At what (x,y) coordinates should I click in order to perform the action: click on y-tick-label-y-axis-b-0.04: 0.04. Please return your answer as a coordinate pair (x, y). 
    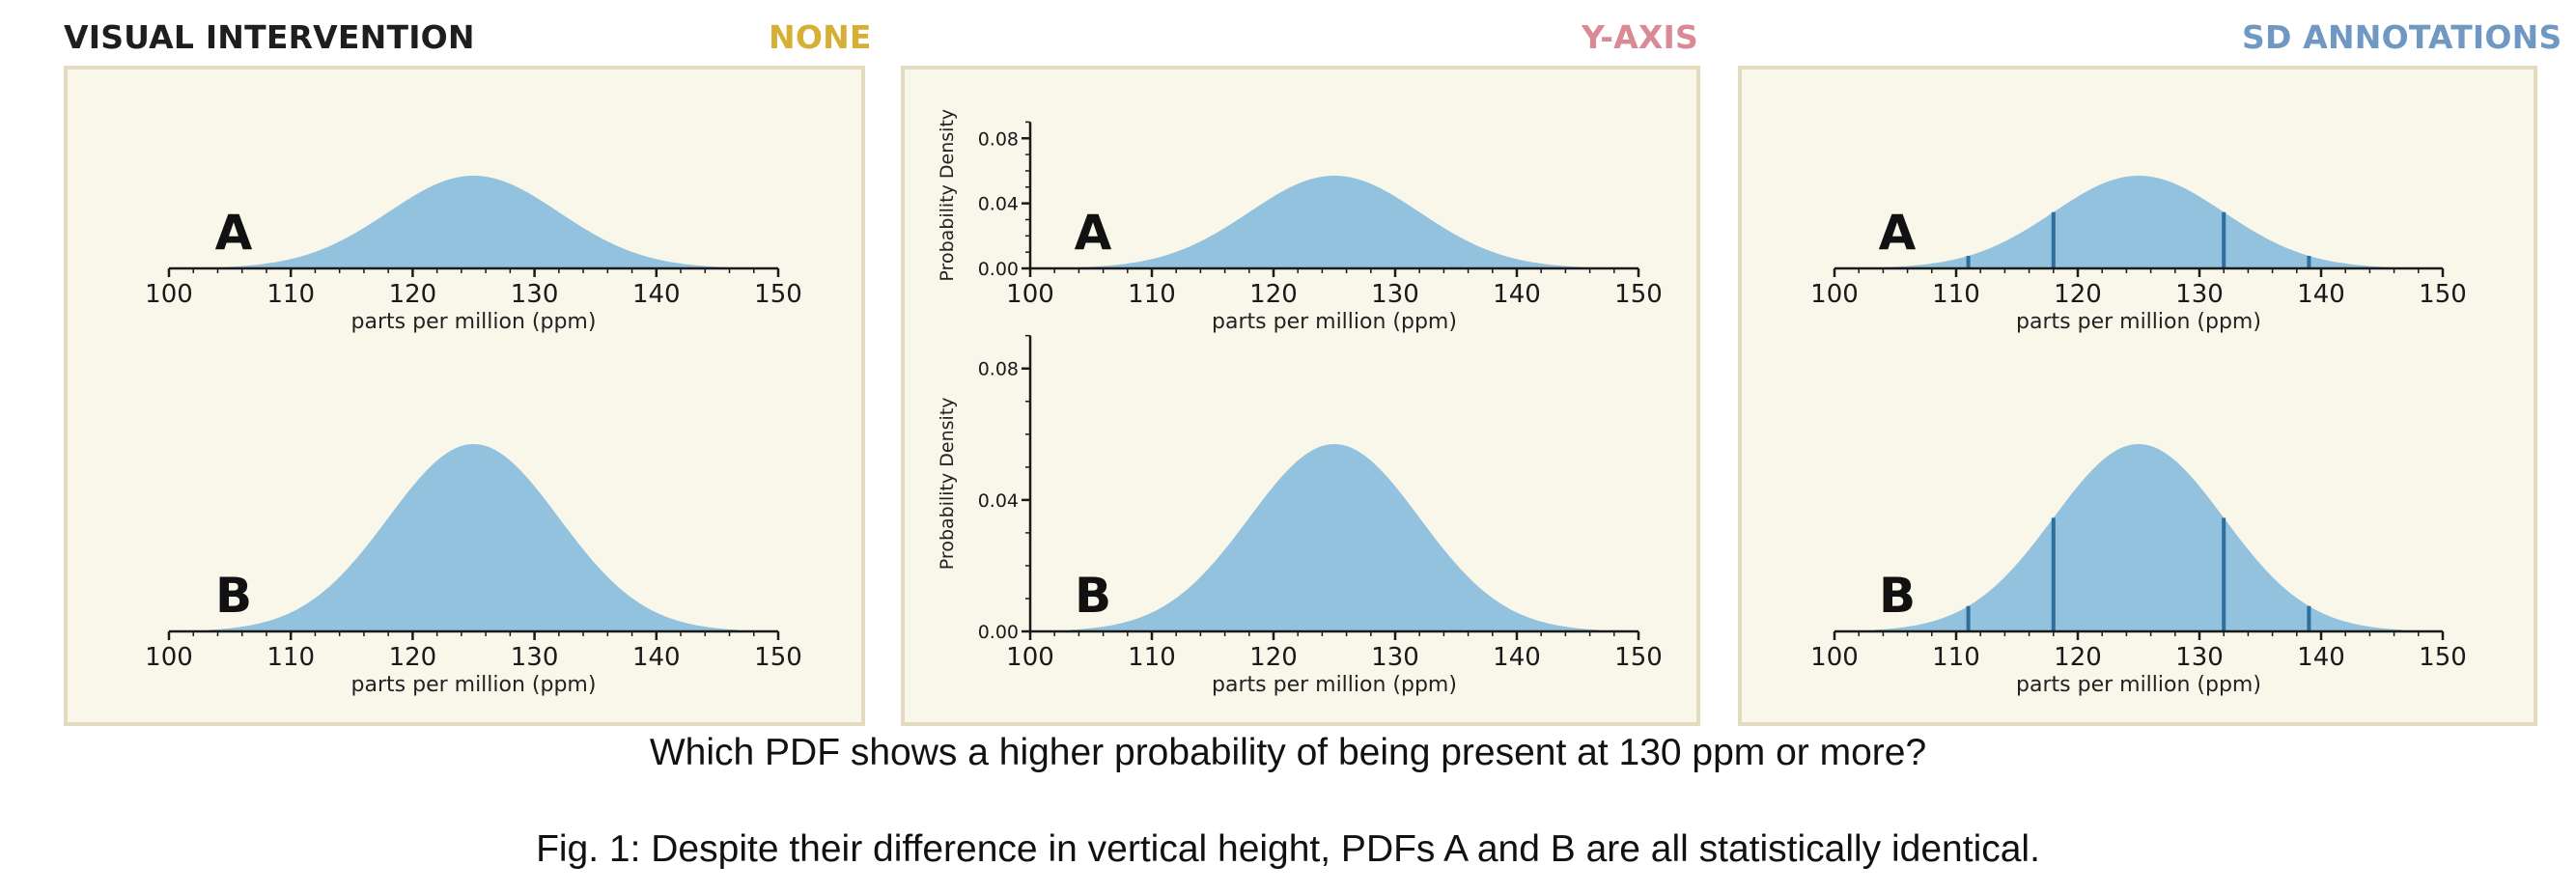
    Looking at the image, I should click on (999, 501).